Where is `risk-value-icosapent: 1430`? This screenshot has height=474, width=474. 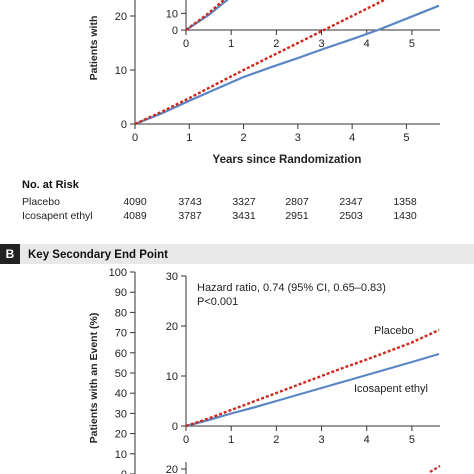 risk-value-icosapent: 1430 is located at coordinates (405, 216).